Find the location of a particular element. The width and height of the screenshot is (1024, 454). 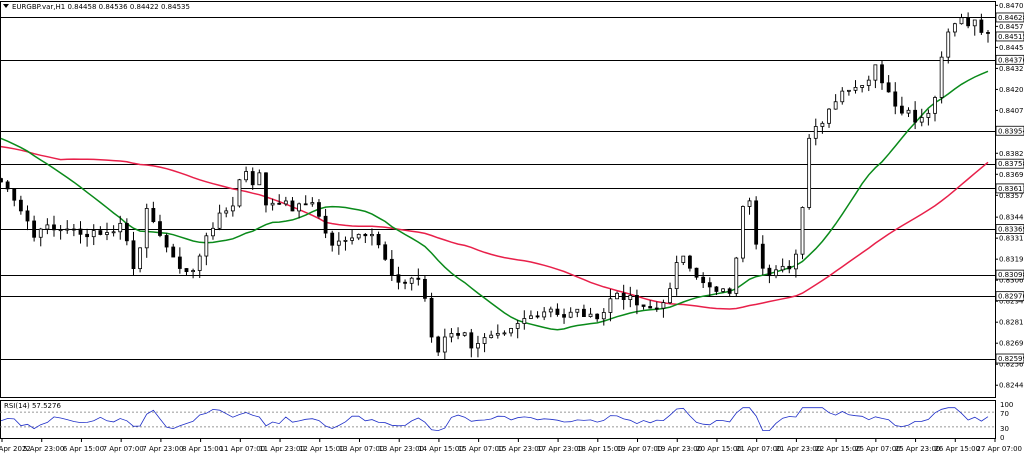

time-tick-label: 27 Apr 07:00 is located at coordinates (999, 449).